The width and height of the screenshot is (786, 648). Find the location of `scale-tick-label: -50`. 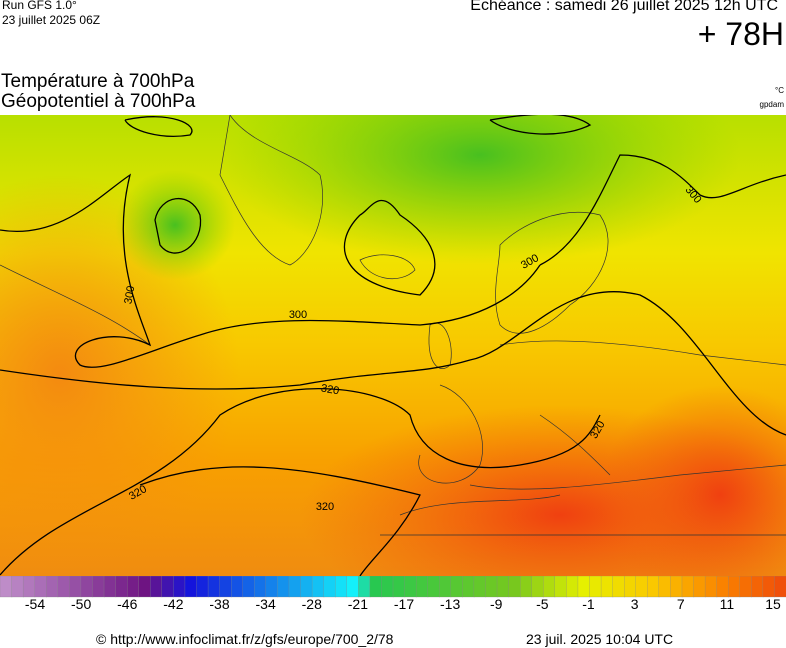

scale-tick-label: -50 is located at coordinates (81, 604).